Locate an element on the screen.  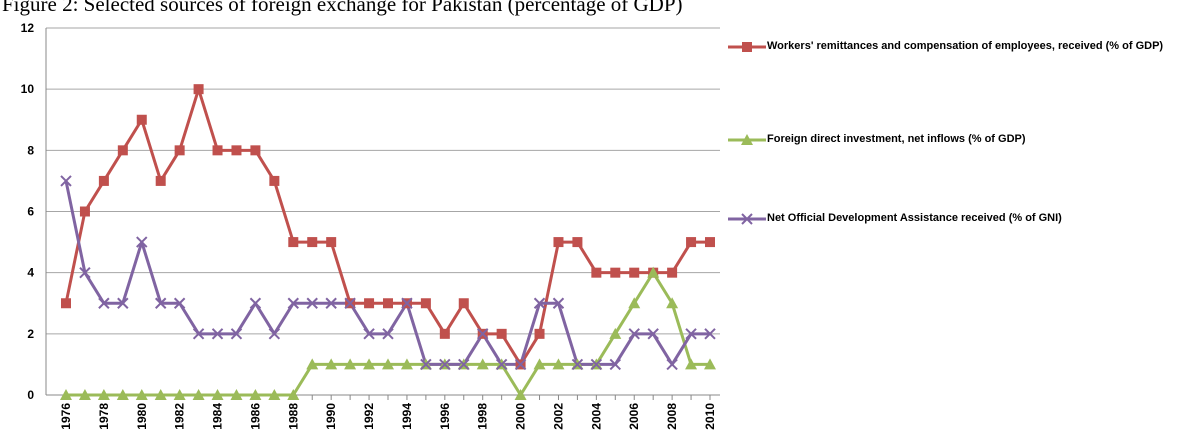
y-tick-label: 2 is located at coordinates (30, 334).